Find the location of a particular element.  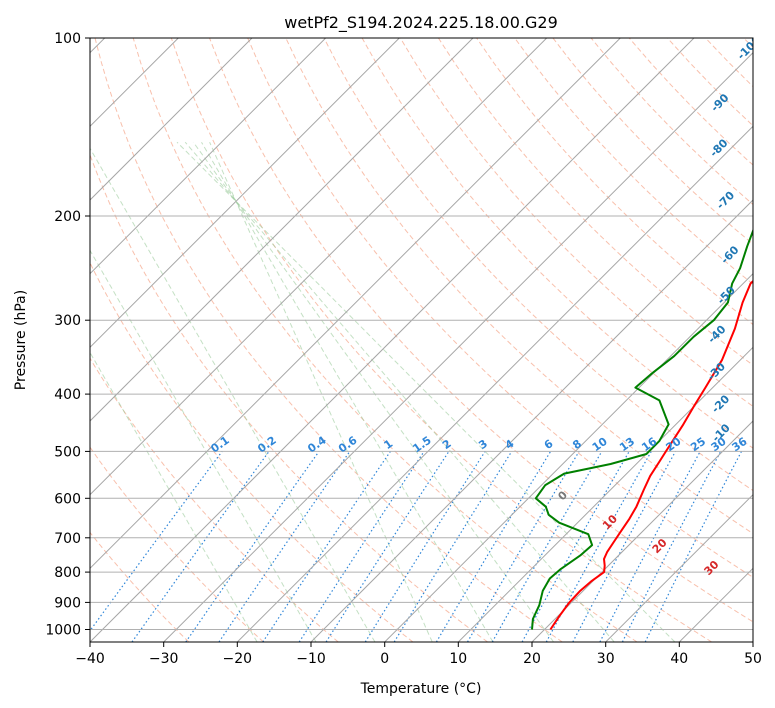

mixing-ratio-label: 0.6 is located at coordinates (348, 444).